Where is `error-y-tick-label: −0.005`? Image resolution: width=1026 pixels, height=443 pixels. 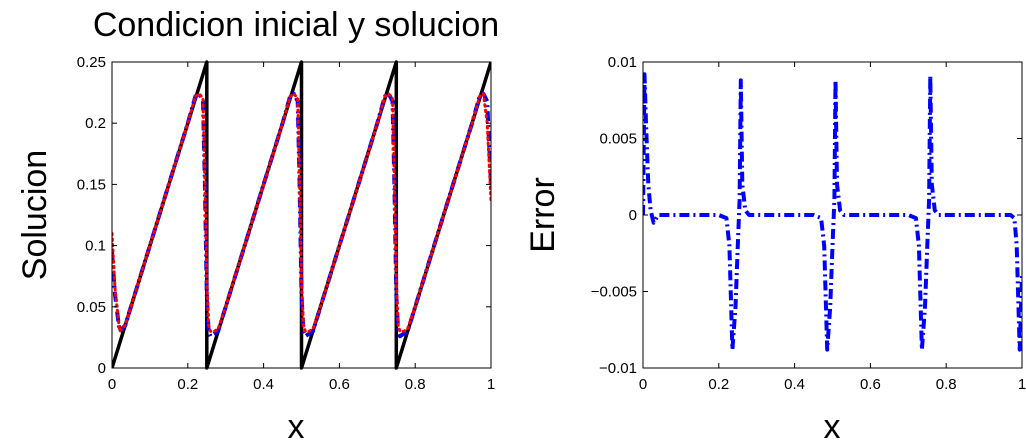 error-y-tick-label: −0.005 is located at coordinates (614, 292).